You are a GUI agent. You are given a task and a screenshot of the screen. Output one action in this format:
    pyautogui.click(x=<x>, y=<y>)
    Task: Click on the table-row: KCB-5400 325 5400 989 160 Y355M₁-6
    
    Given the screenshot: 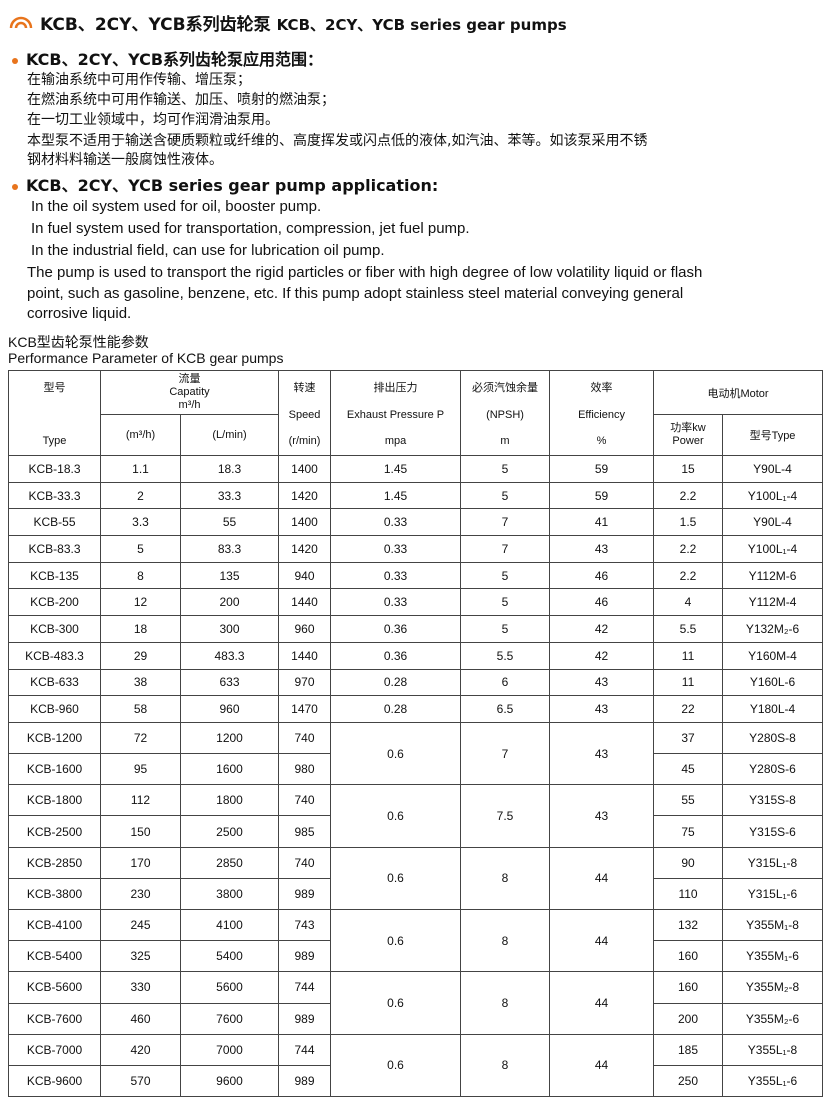 What is the action you would take?
    pyautogui.click(x=416, y=956)
    